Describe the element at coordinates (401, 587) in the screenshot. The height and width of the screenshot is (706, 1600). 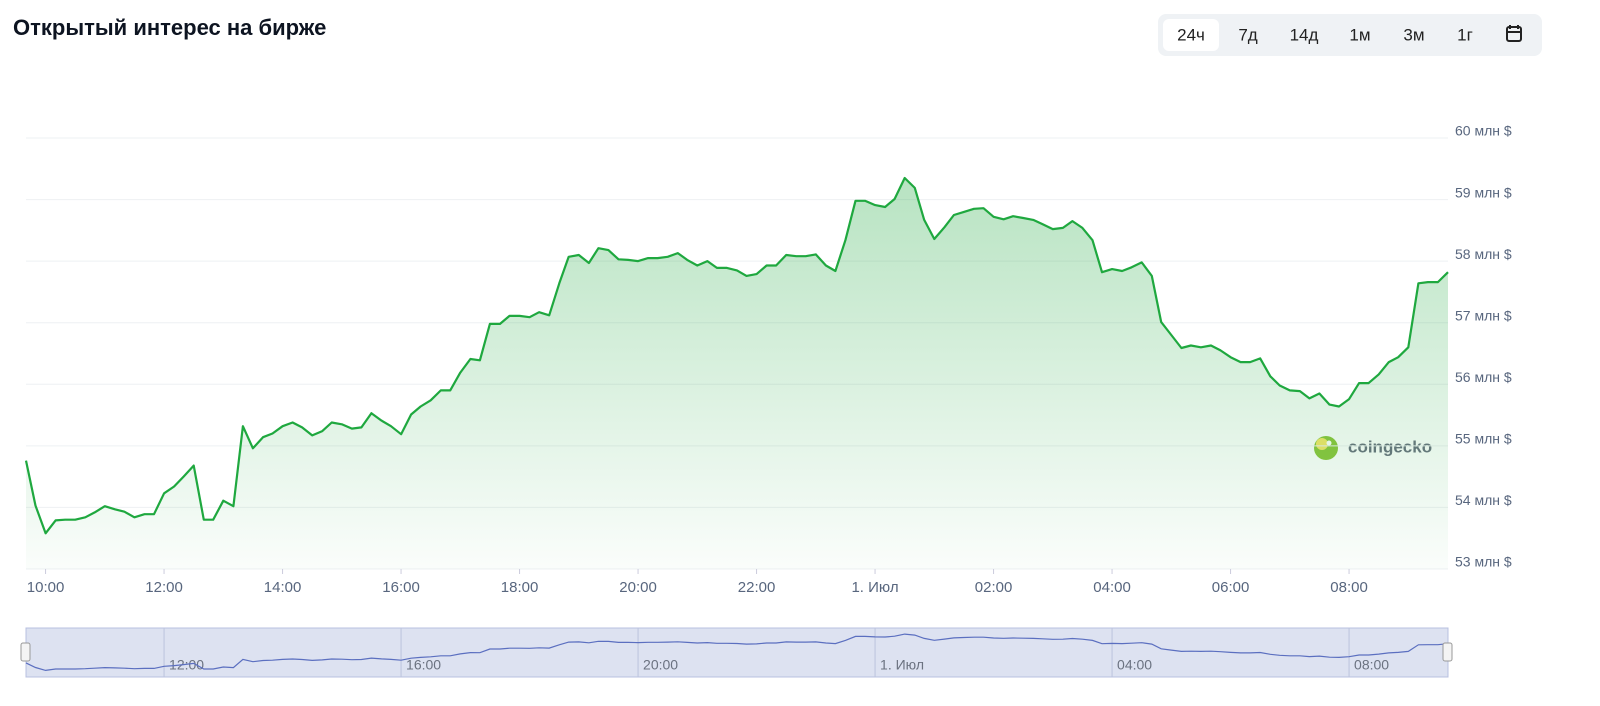
I see `x-tick-label: 16:00` at that location.